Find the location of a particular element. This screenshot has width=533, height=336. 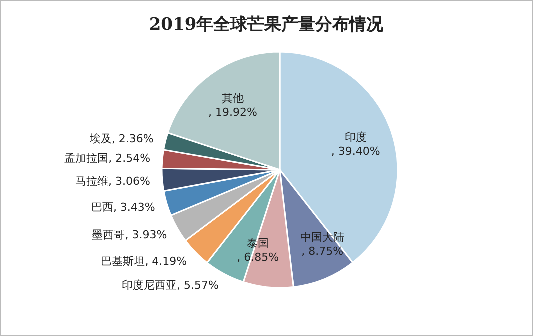

data-label: , 4.19% is located at coordinates (166, 261).